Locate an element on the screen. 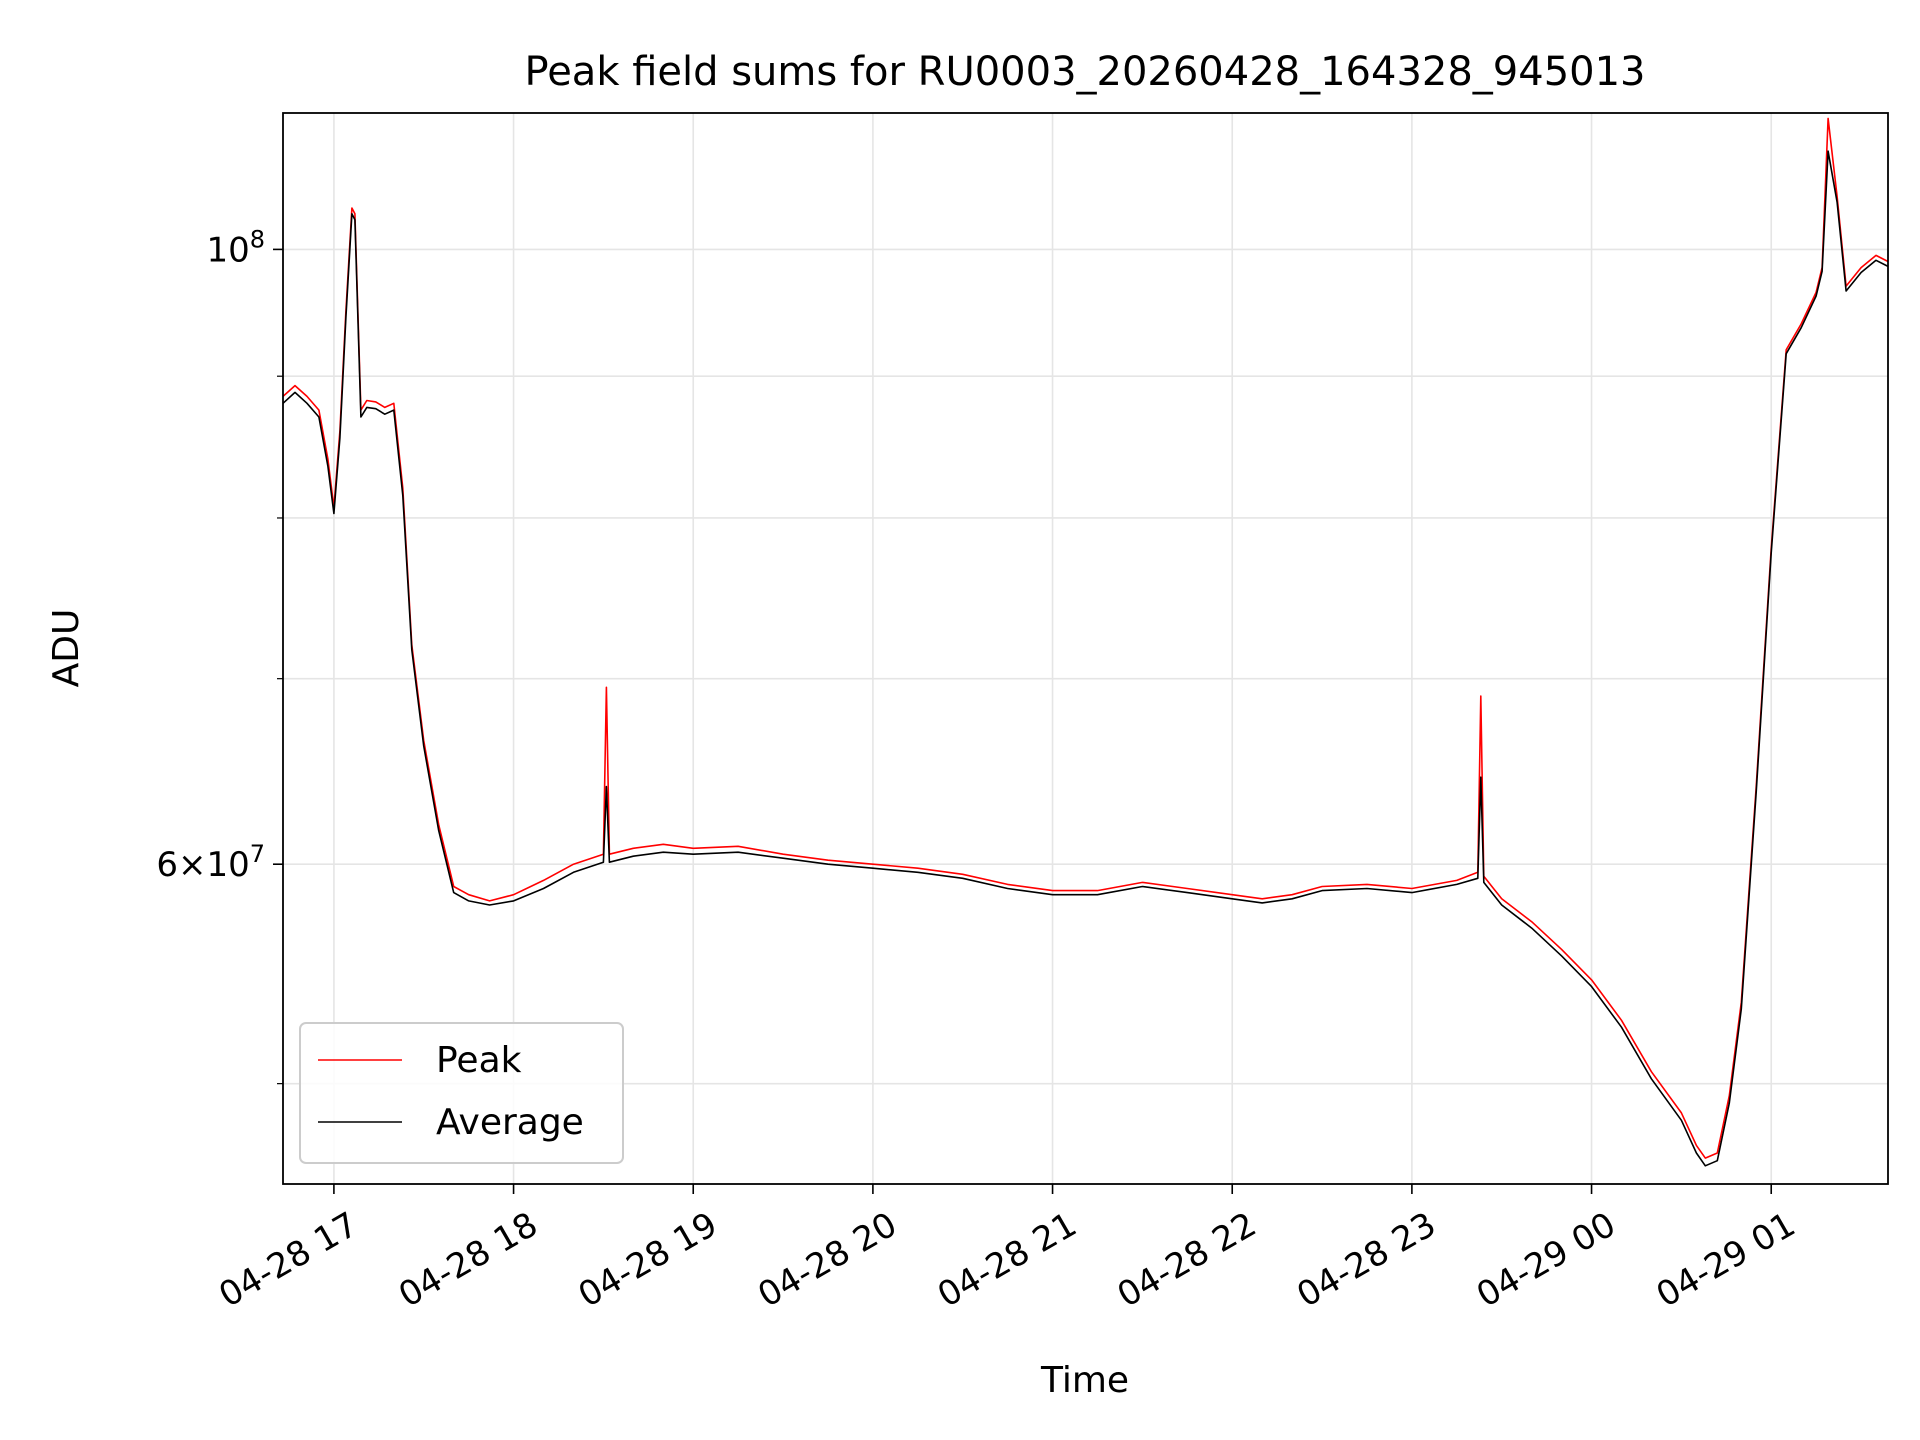 This screenshot has width=1920, height=1440. legend-box is located at coordinates (461, 1093).